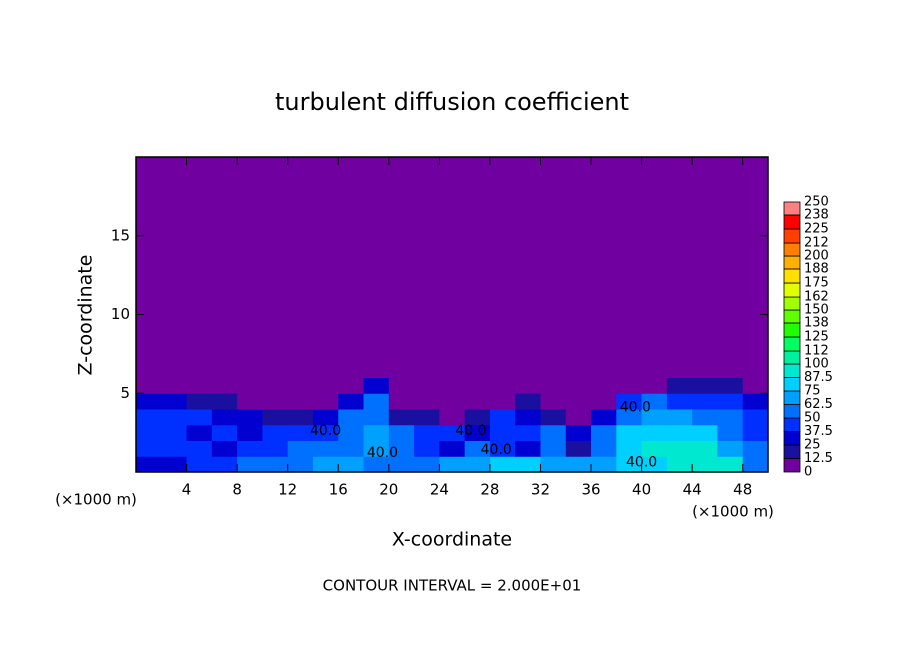 The image size is (904, 658). I want to click on colorbar-label: 250, so click(816, 202).